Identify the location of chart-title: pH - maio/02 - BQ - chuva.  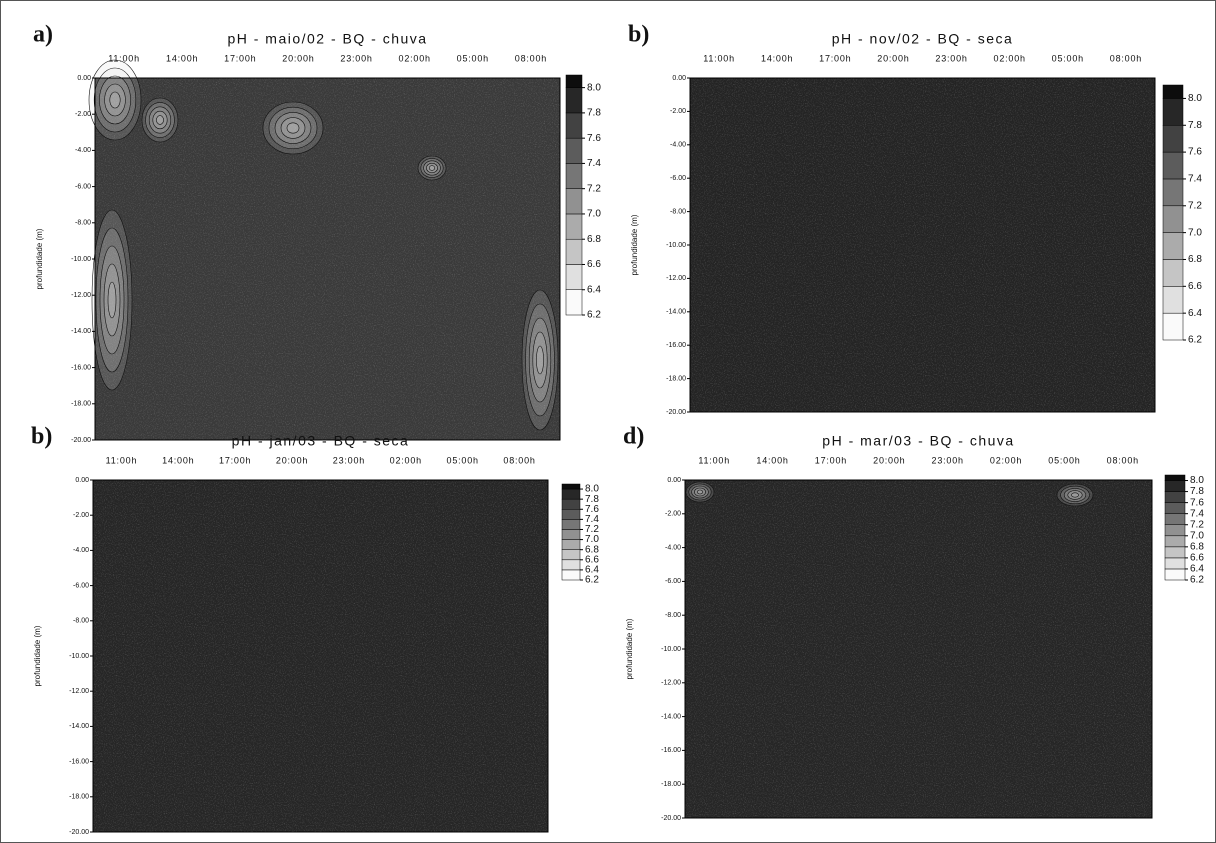
(327, 39).